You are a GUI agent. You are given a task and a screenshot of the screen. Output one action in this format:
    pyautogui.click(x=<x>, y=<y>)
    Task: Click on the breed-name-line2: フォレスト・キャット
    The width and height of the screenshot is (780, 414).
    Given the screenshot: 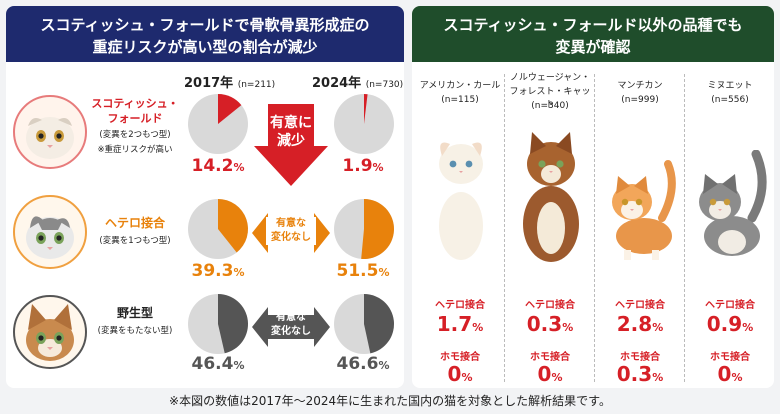 What is the action you would take?
    pyautogui.click(x=550, y=98)
    